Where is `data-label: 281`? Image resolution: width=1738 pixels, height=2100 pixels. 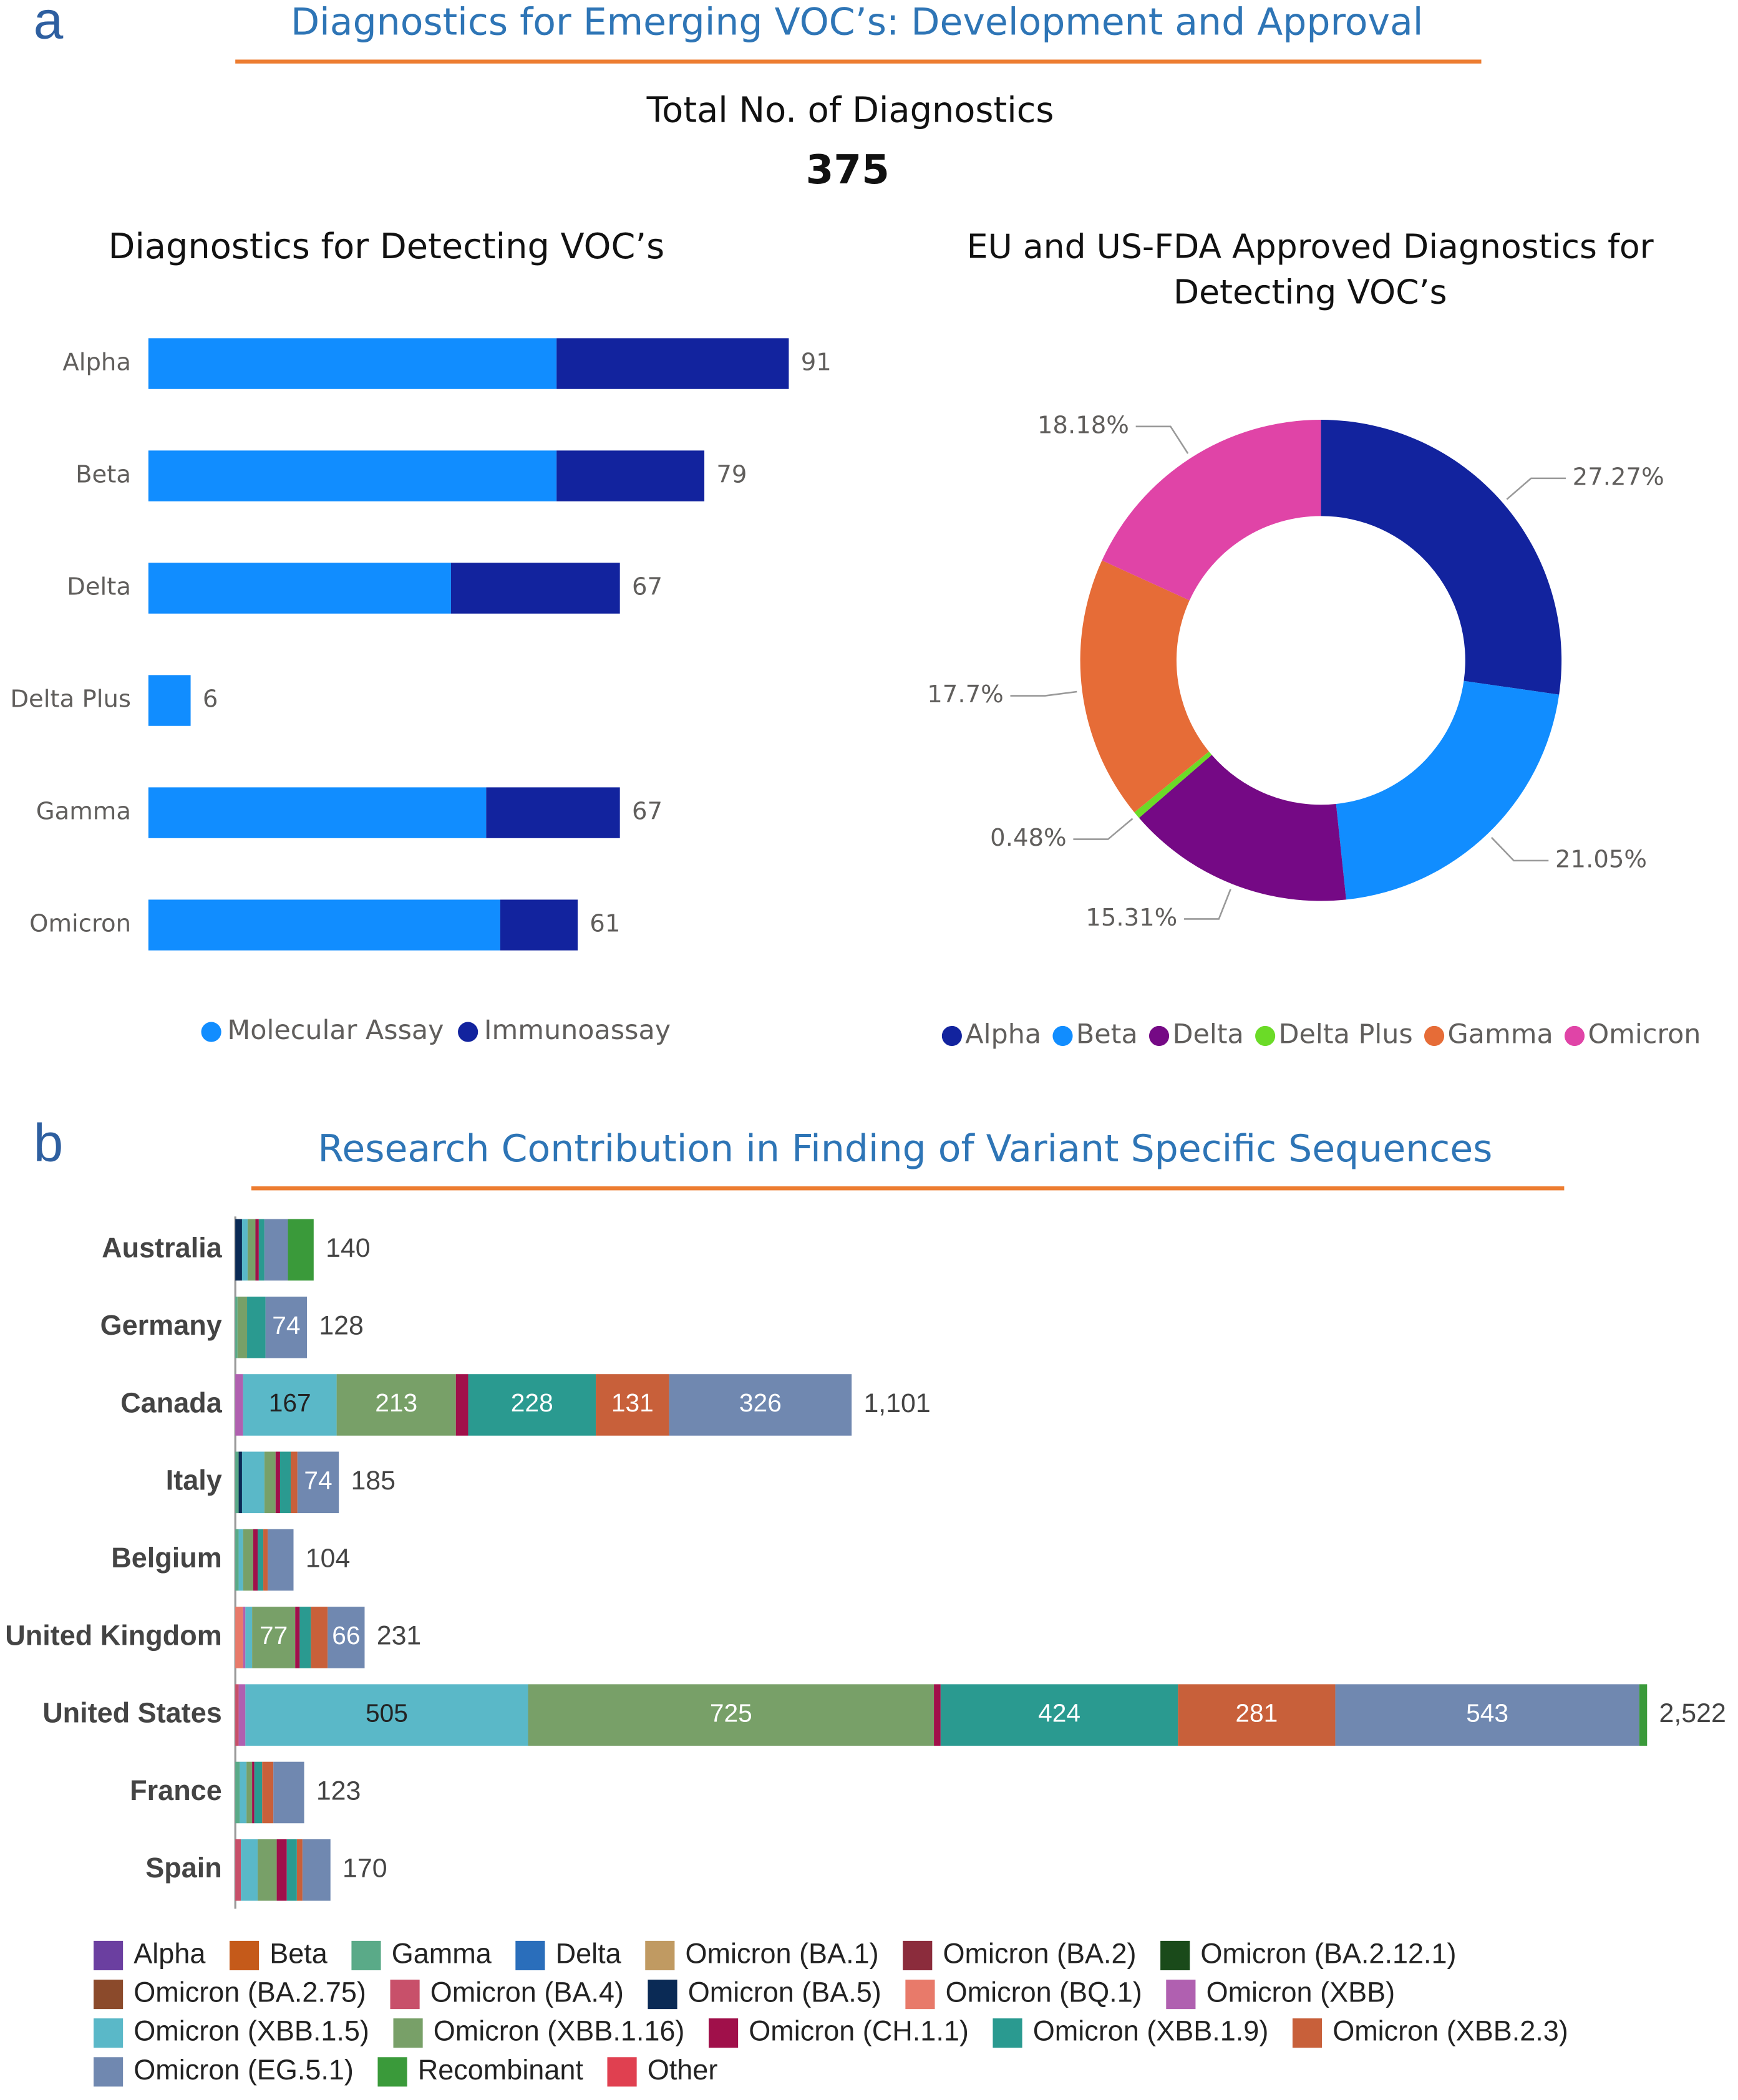
data-label: 281 is located at coordinates (1256, 1712).